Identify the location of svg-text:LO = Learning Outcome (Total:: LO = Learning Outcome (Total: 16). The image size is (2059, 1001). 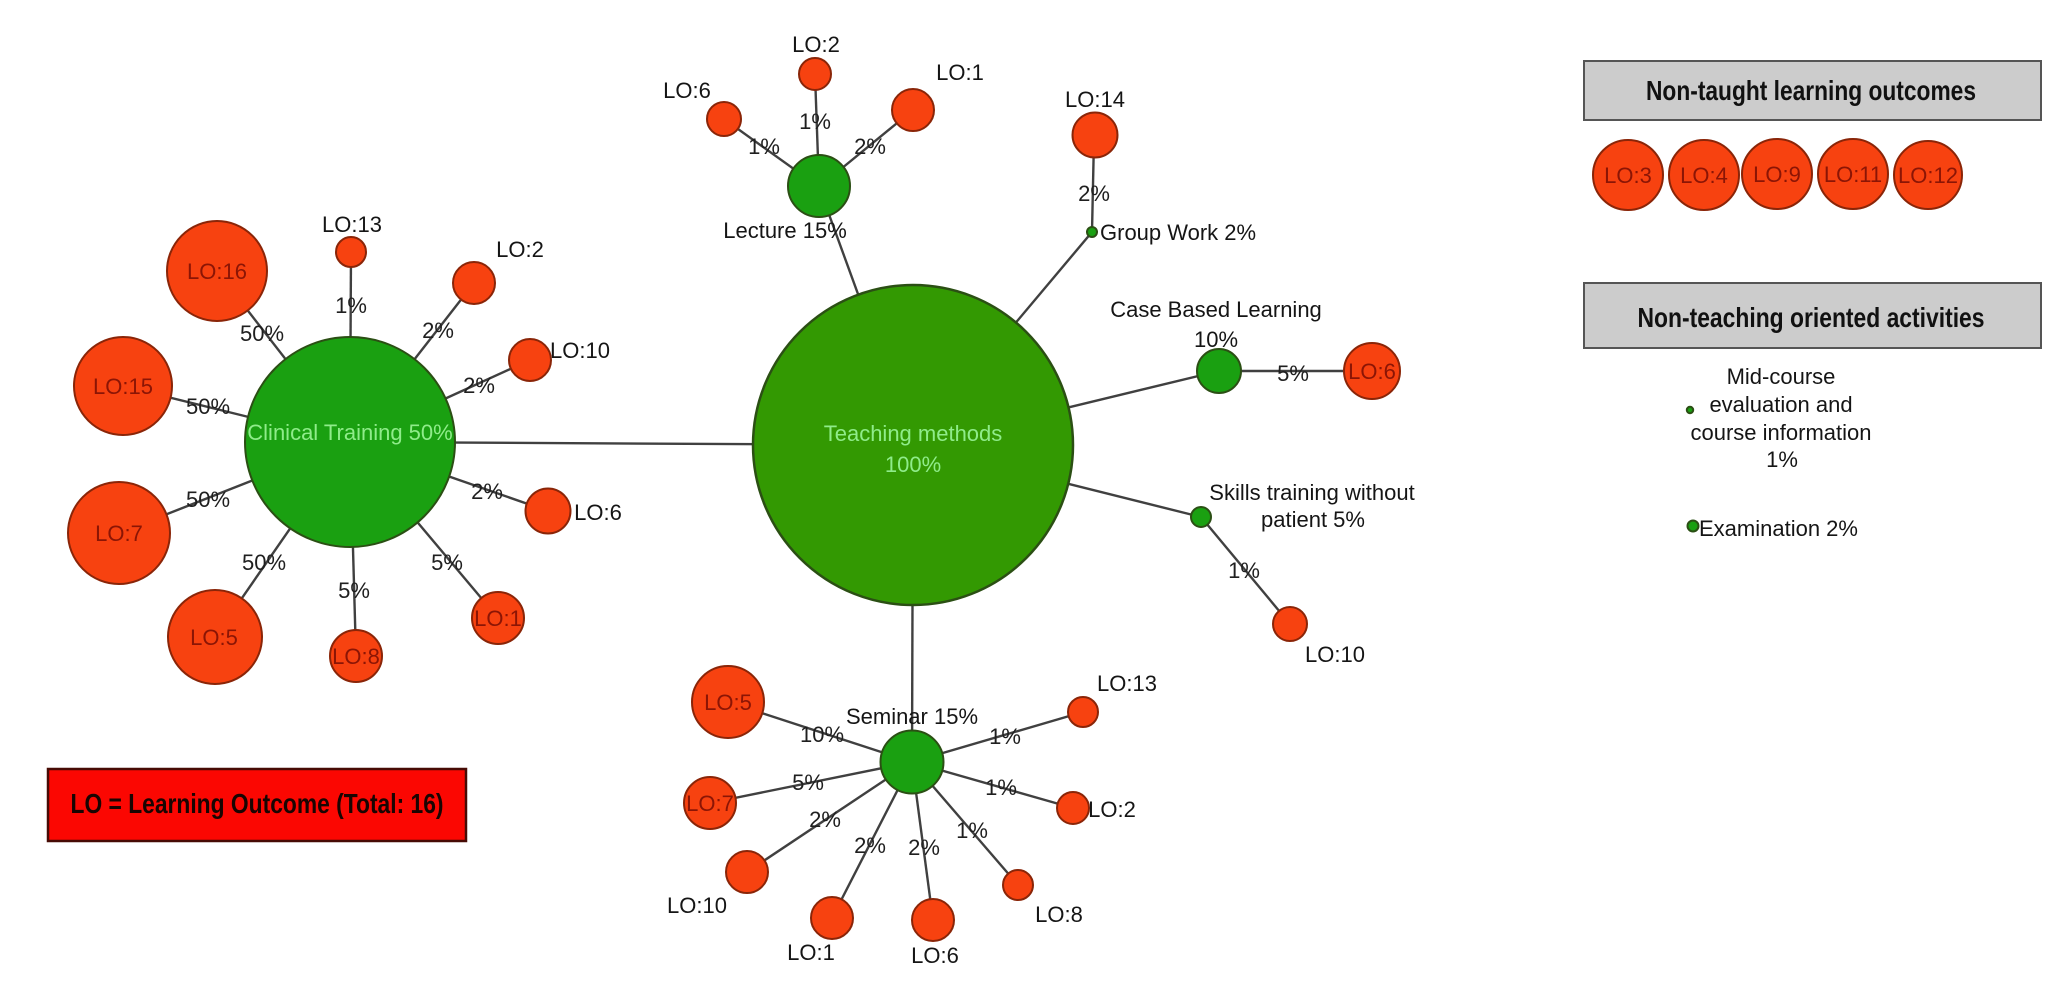
(257, 803).